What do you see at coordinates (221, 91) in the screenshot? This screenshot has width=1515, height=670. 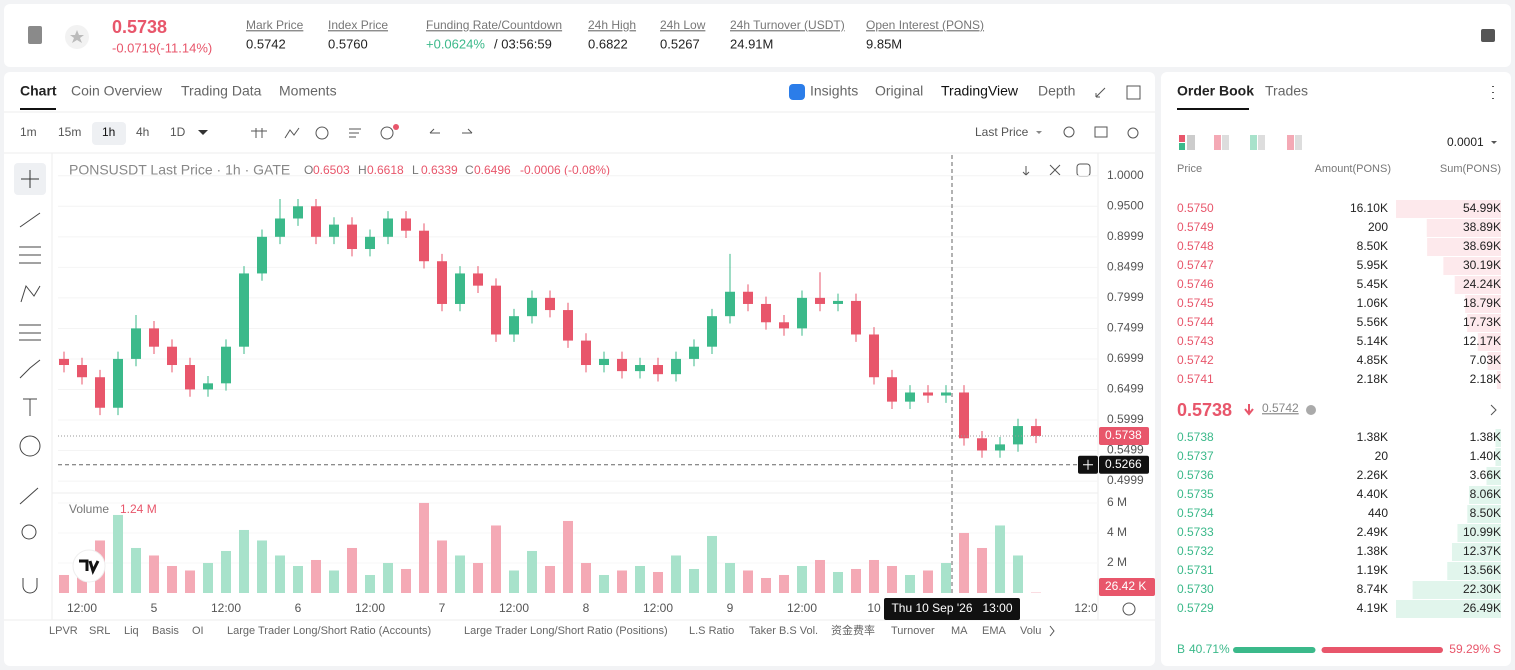 I see `chart-tab: Trading Data` at bounding box center [221, 91].